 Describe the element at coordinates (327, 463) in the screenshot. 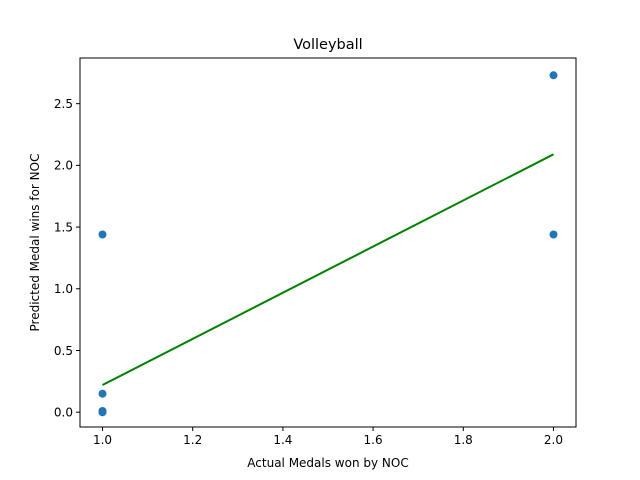

I see `x-axis-label: Actual Medals won by NOC` at that location.